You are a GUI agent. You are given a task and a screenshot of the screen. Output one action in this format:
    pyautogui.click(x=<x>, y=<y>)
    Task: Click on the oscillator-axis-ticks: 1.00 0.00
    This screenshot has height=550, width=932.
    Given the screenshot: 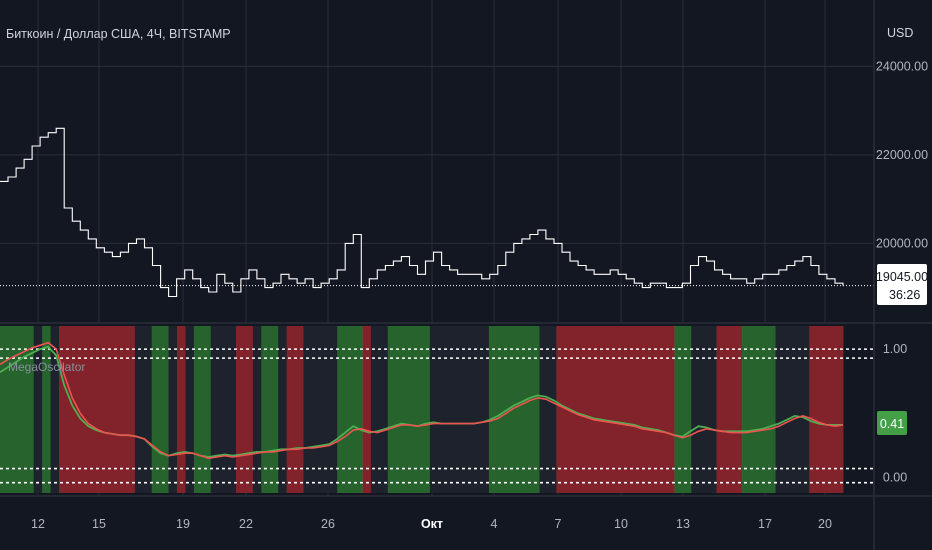 What is the action you would take?
    pyautogui.click(x=895, y=413)
    